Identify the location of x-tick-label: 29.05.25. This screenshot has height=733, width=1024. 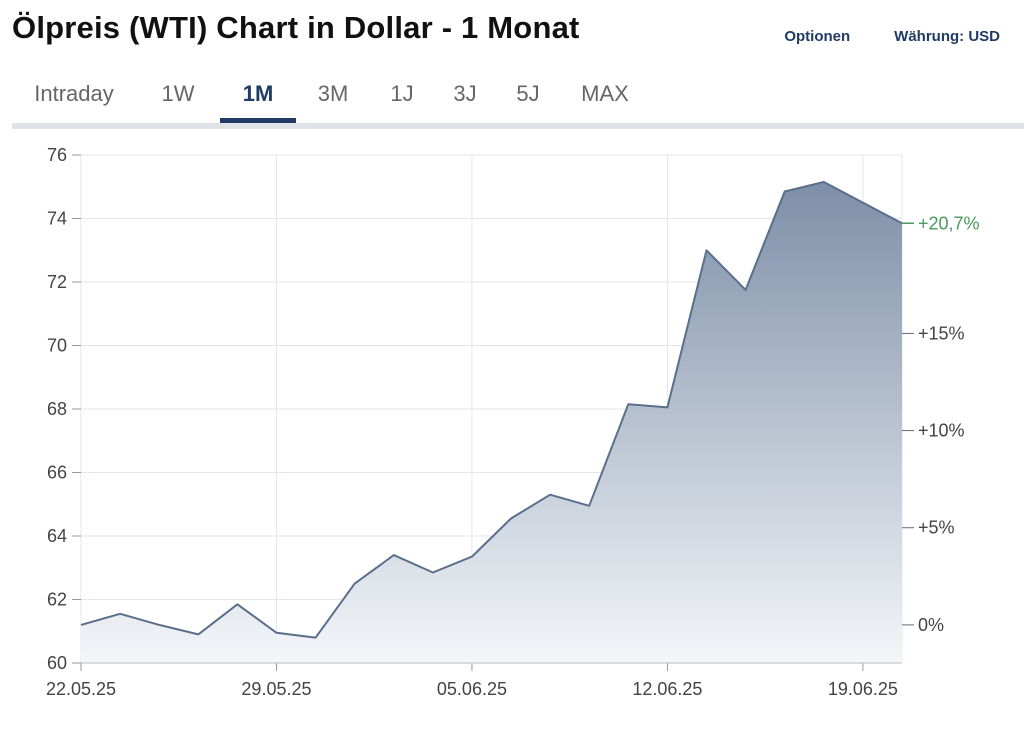
(276, 689).